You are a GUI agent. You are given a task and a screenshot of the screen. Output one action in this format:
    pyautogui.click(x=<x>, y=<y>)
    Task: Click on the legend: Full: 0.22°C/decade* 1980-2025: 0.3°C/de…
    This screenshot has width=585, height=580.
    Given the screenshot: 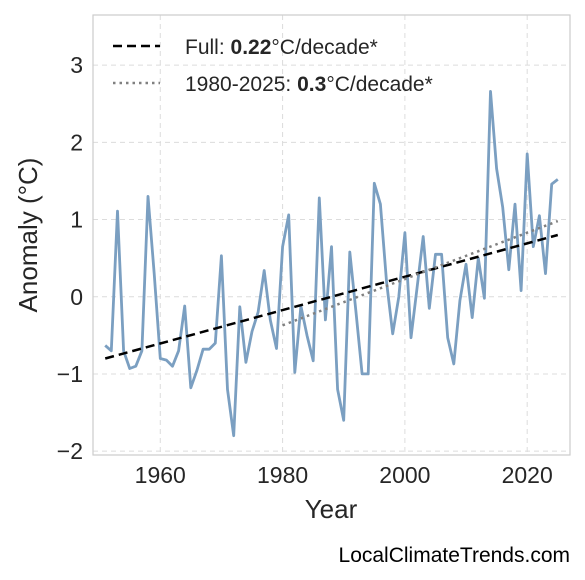 What is the action you would take?
    pyautogui.click(x=273, y=66)
    